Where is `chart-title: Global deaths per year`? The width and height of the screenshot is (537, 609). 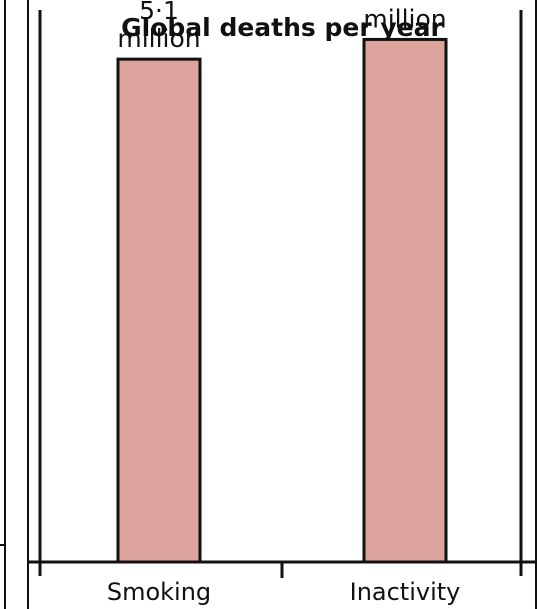 chart-title: Global deaths per year is located at coordinates (282, 27).